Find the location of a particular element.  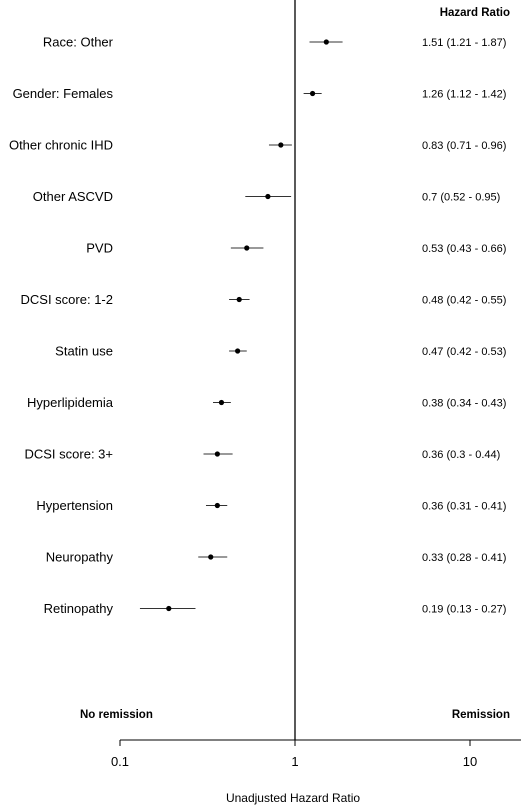

row-label-neuropathy: Neuropathy is located at coordinates (80, 557).